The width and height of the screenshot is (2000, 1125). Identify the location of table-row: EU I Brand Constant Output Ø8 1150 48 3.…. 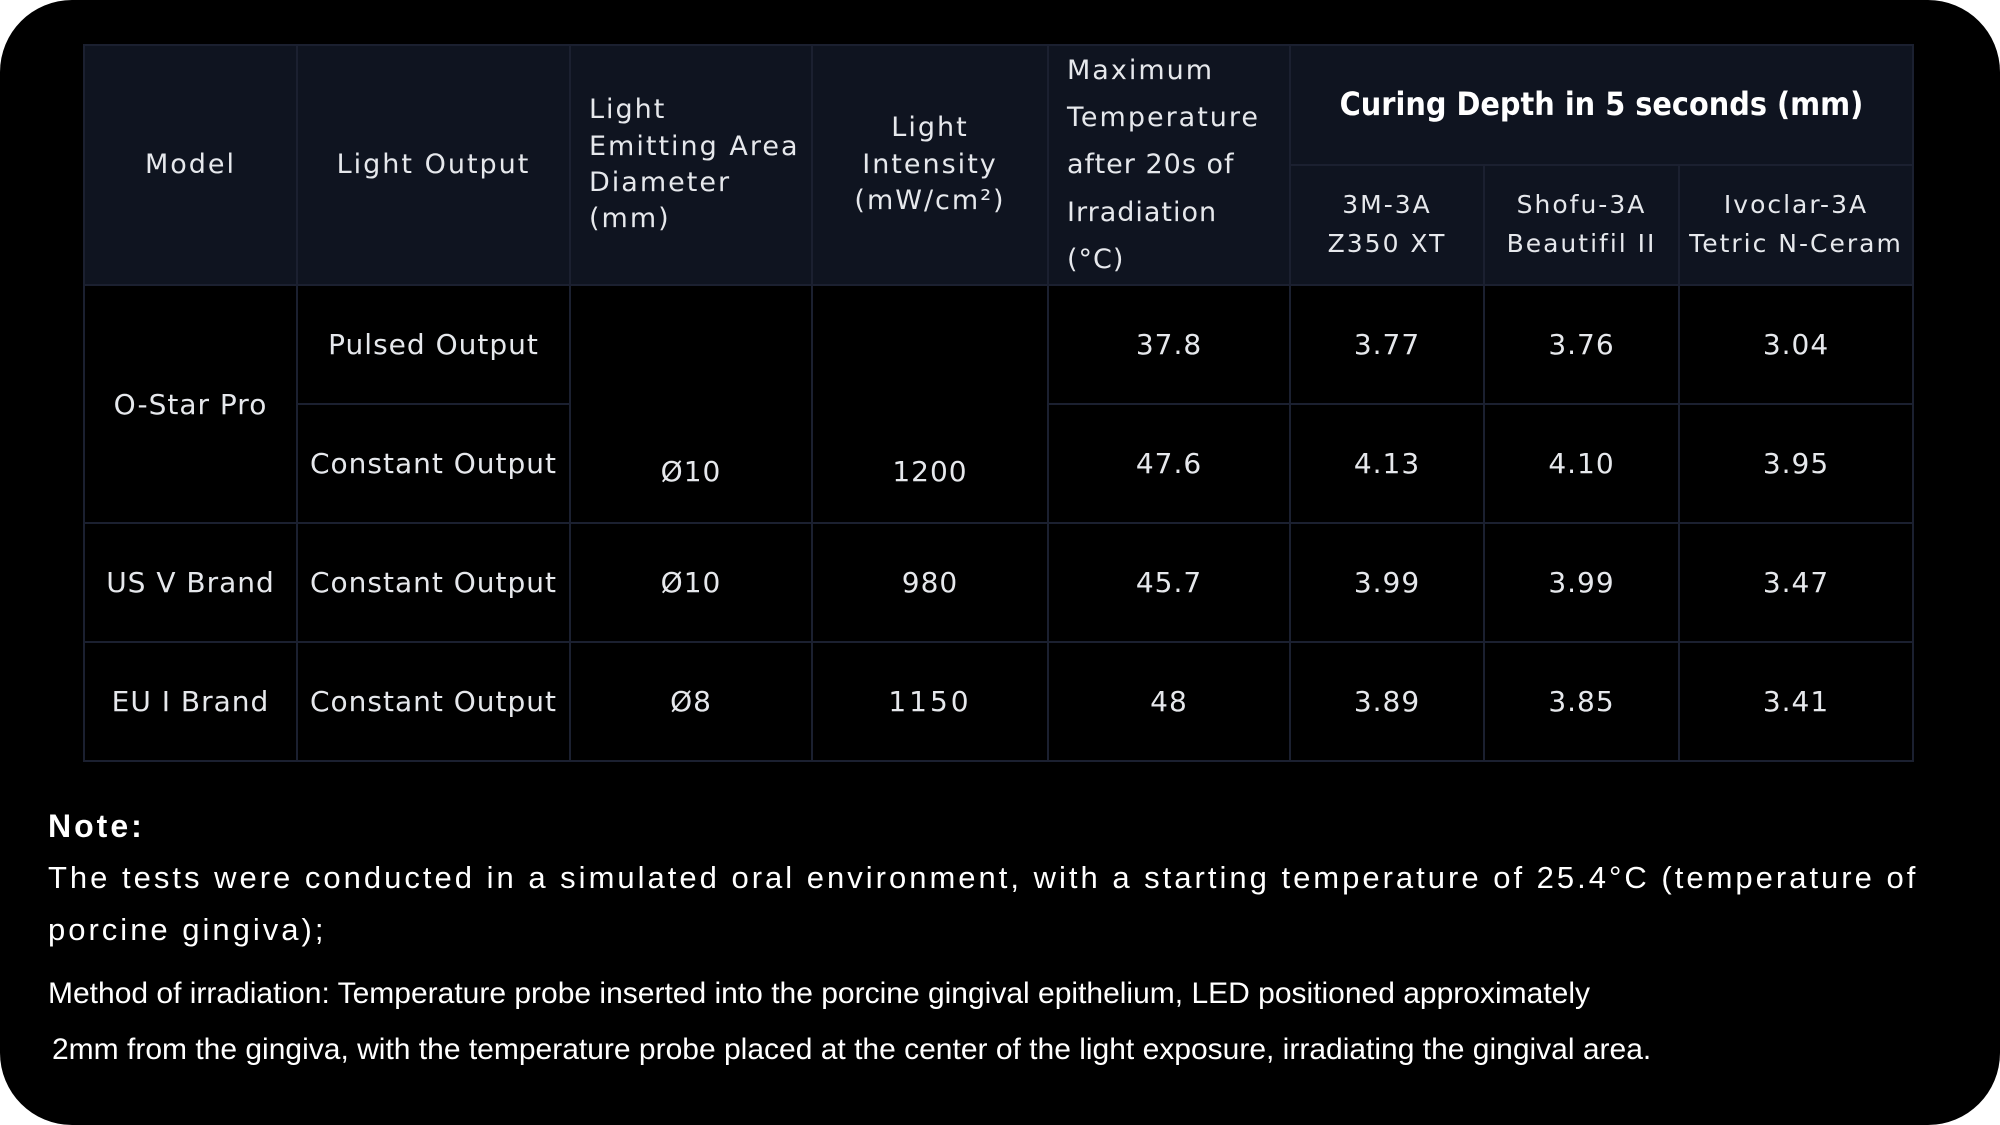
(998, 701).